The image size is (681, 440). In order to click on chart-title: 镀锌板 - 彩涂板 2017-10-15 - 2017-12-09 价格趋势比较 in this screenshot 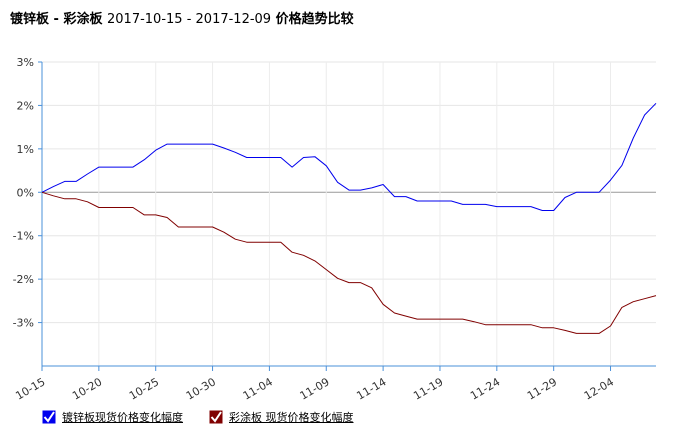, I will do `click(182, 17)`.